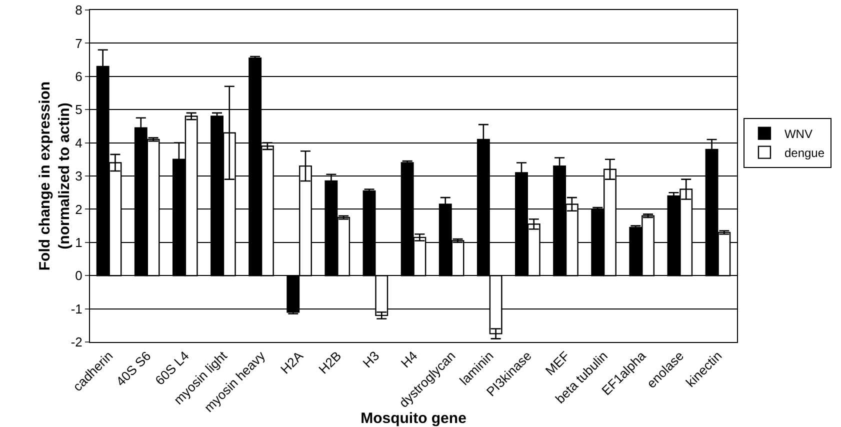 The height and width of the screenshot is (427, 841). Describe the element at coordinates (371, 359) in the screenshot. I see `x-tick-label: H3` at that location.